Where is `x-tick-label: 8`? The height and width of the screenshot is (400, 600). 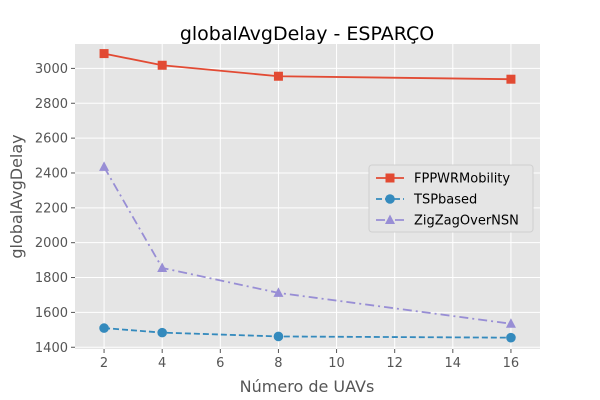
x-tick-label: 8 is located at coordinates (278, 363).